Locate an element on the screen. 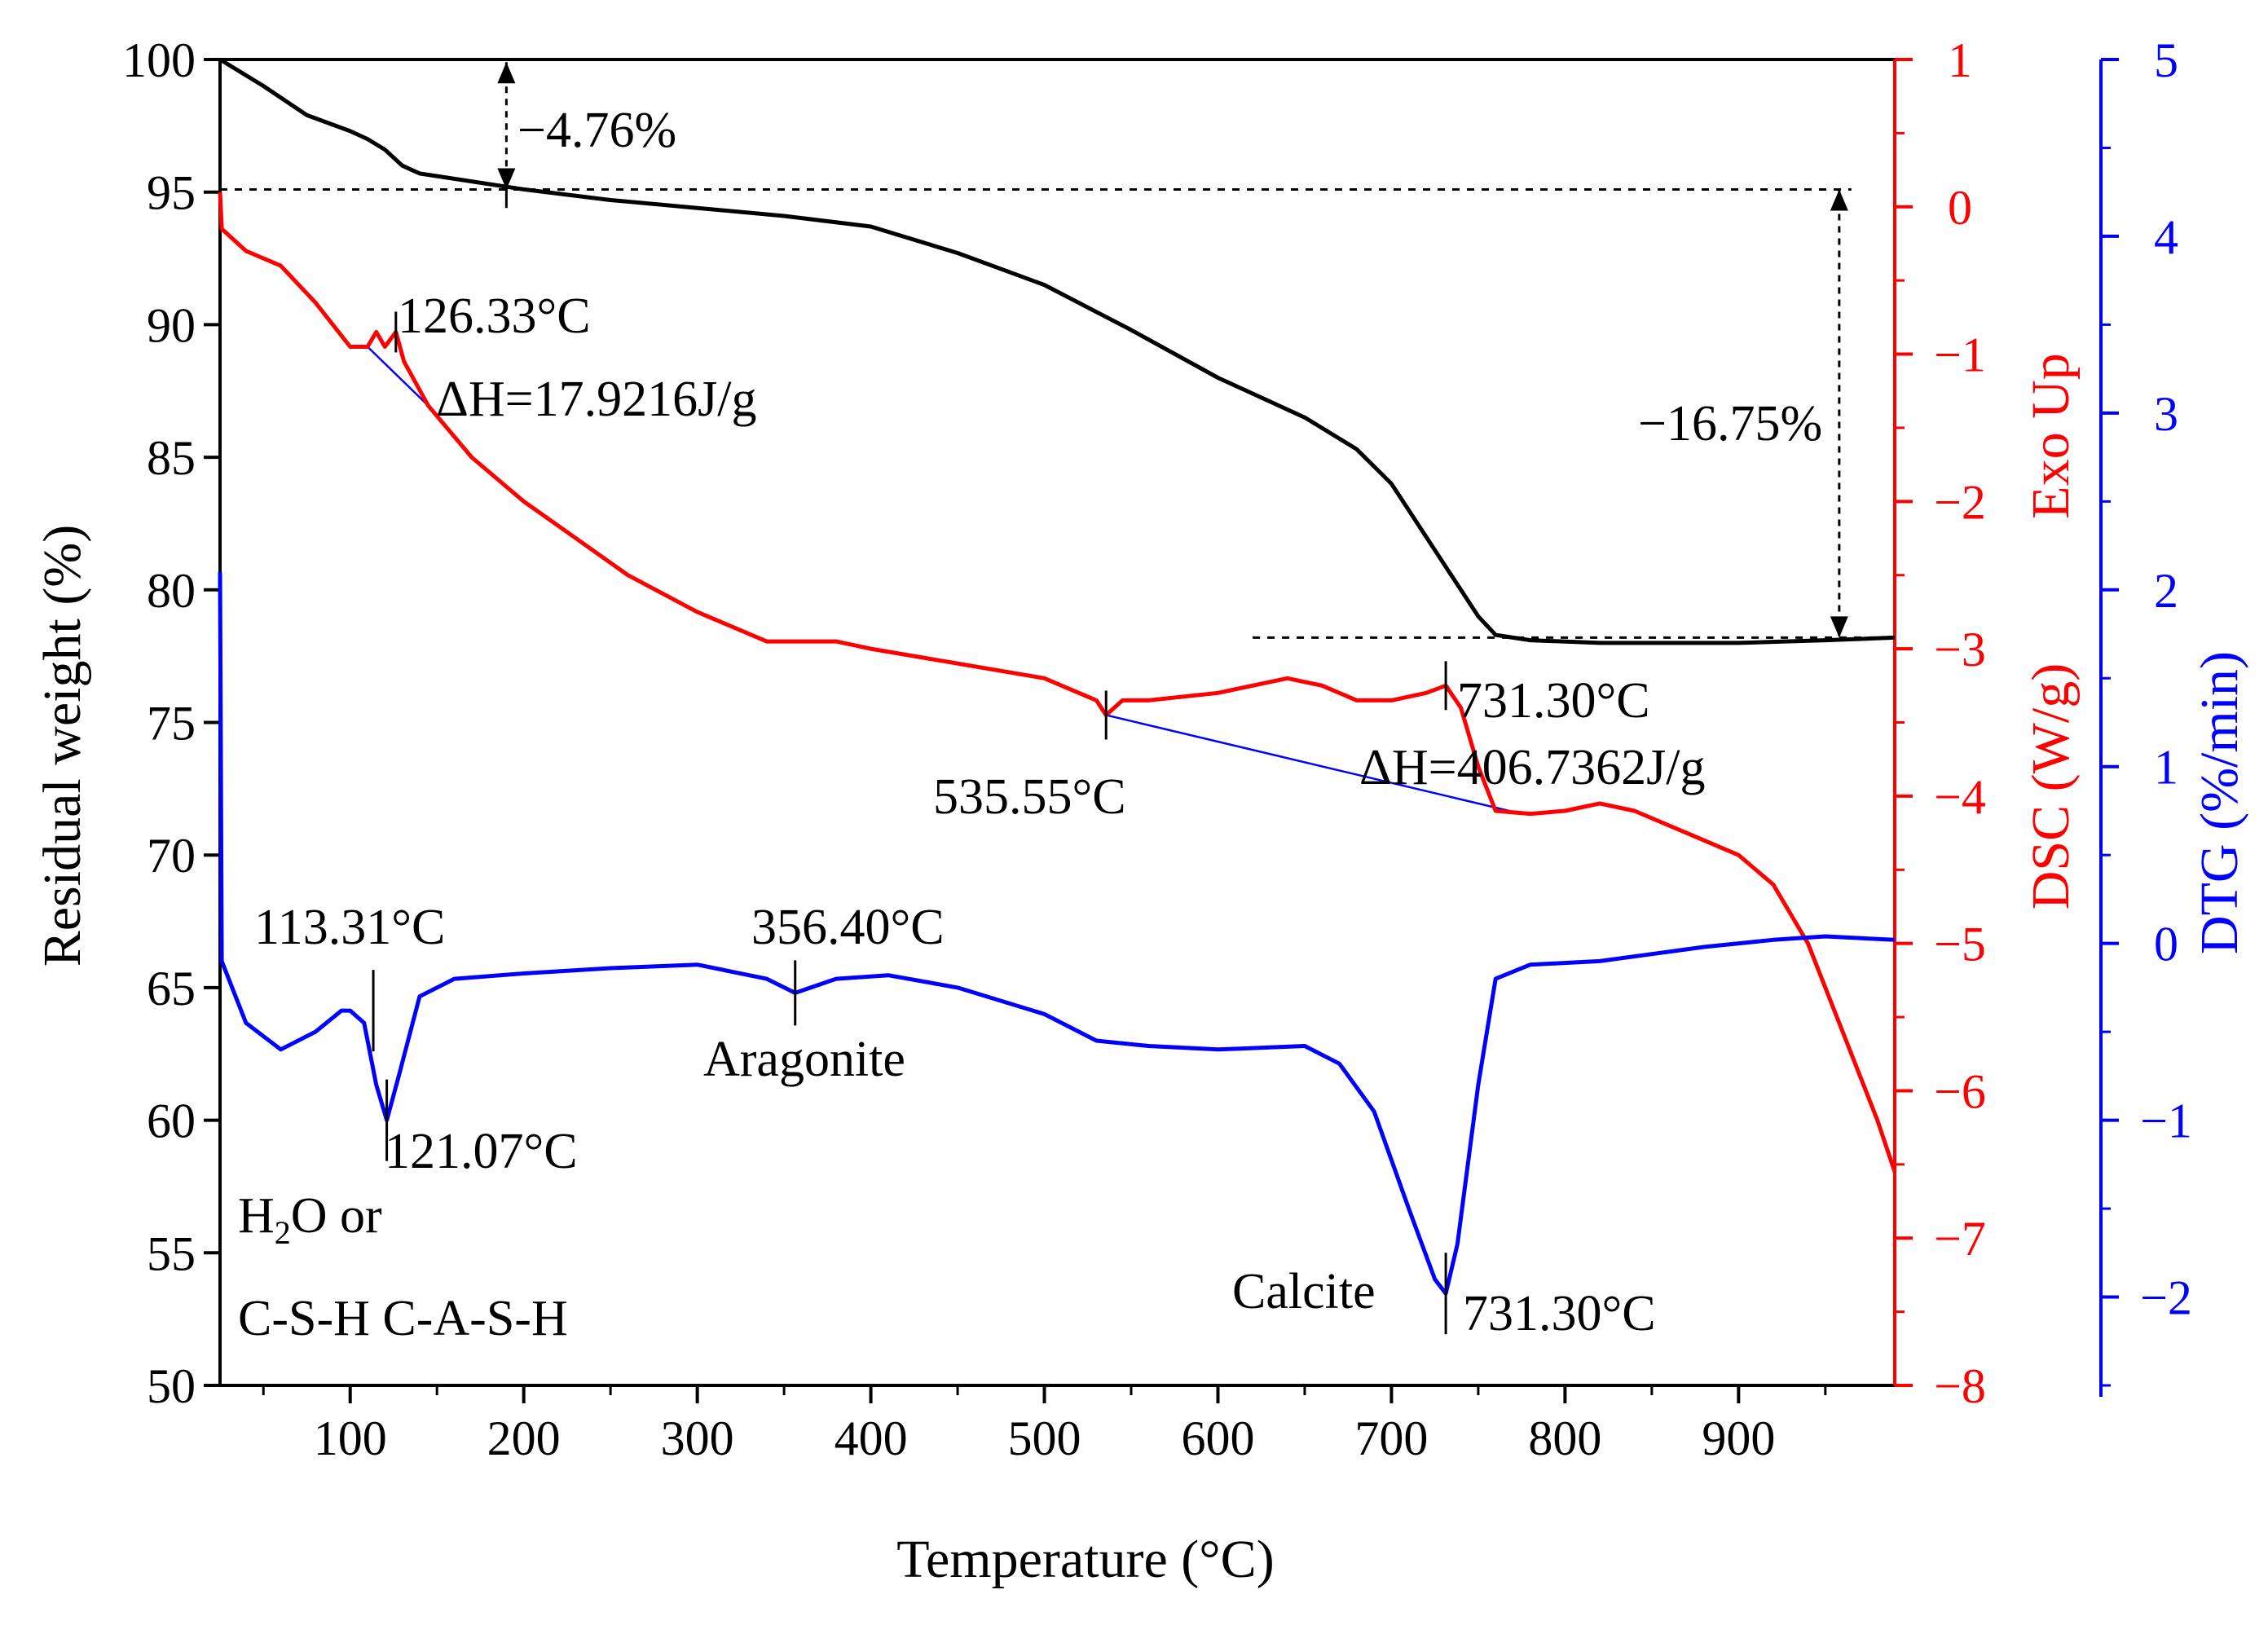  h2o-h: H is located at coordinates (256, 1216).